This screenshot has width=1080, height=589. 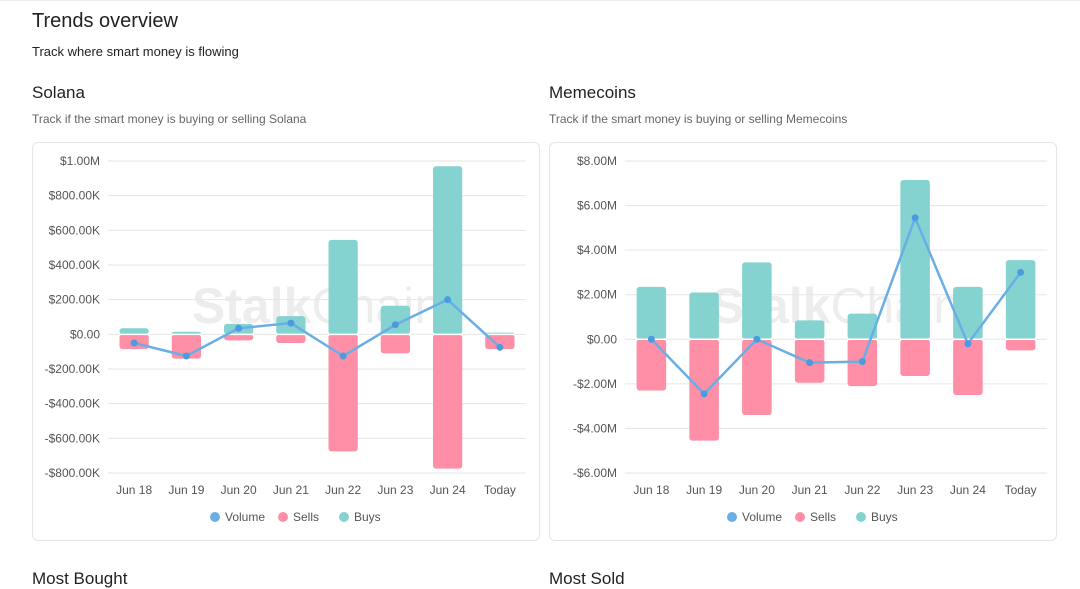 What do you see at coordinates (597, 295) in the screenshot?
I see `y-tick-label: $2.00M` at bounding box center [597, 295].